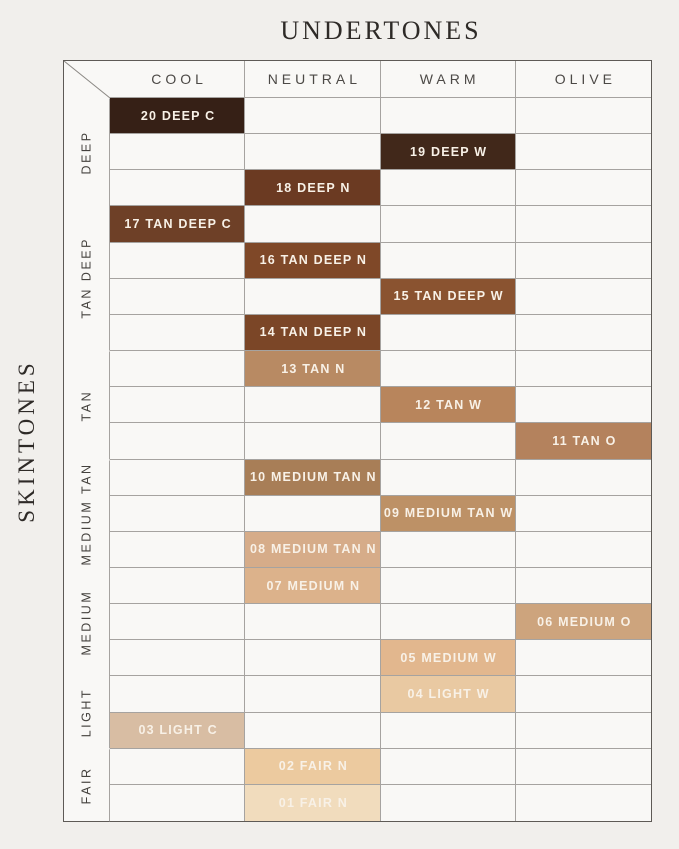 The height and width of the screenshot is (849, 679). Describe the element at coordinates (313, 79) in the screenshot. I see `column-header-neutral: NEUTRAL` at that location.